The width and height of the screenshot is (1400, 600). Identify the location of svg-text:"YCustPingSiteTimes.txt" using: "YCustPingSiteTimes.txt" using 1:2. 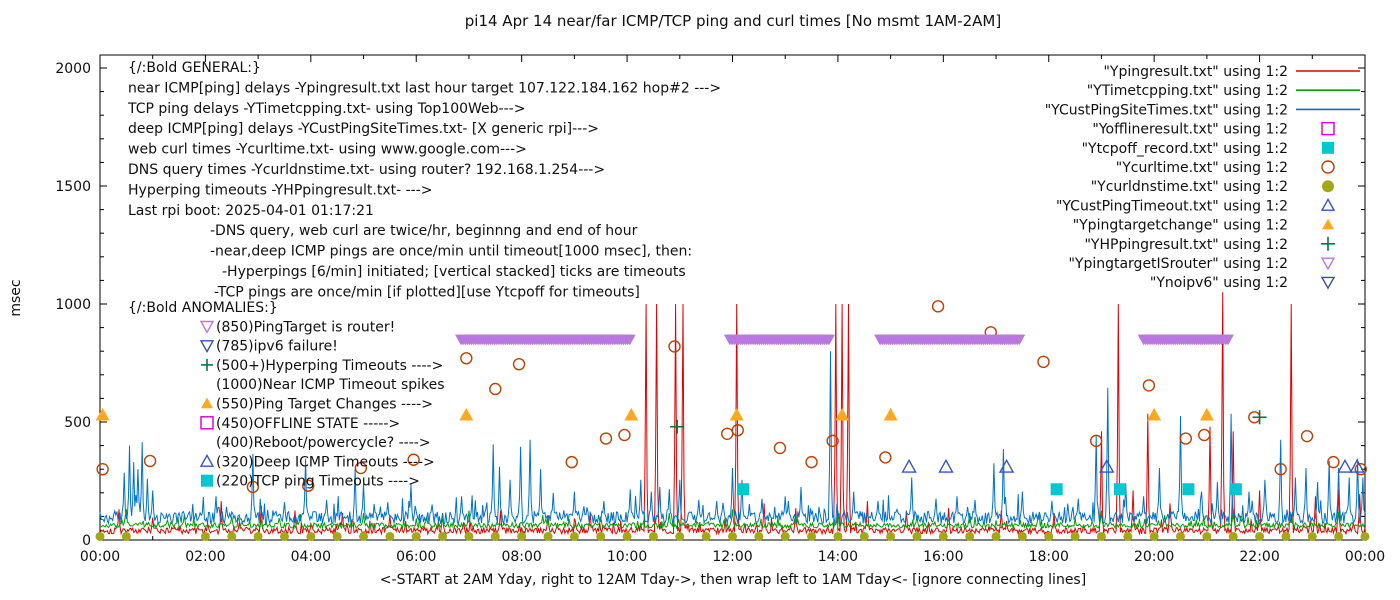
(1166, 110).